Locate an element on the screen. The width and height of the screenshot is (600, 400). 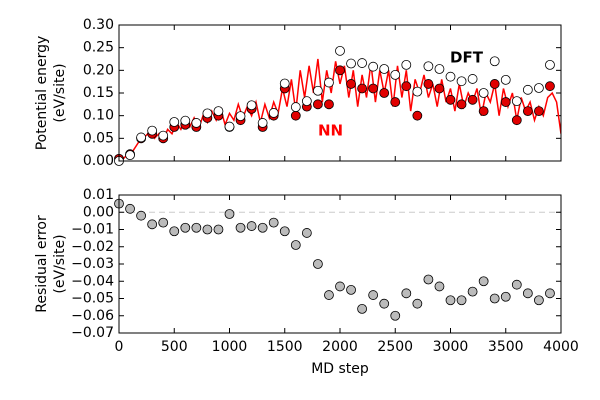
y-axis-label: Residual error is located at coordinates (42, 264).